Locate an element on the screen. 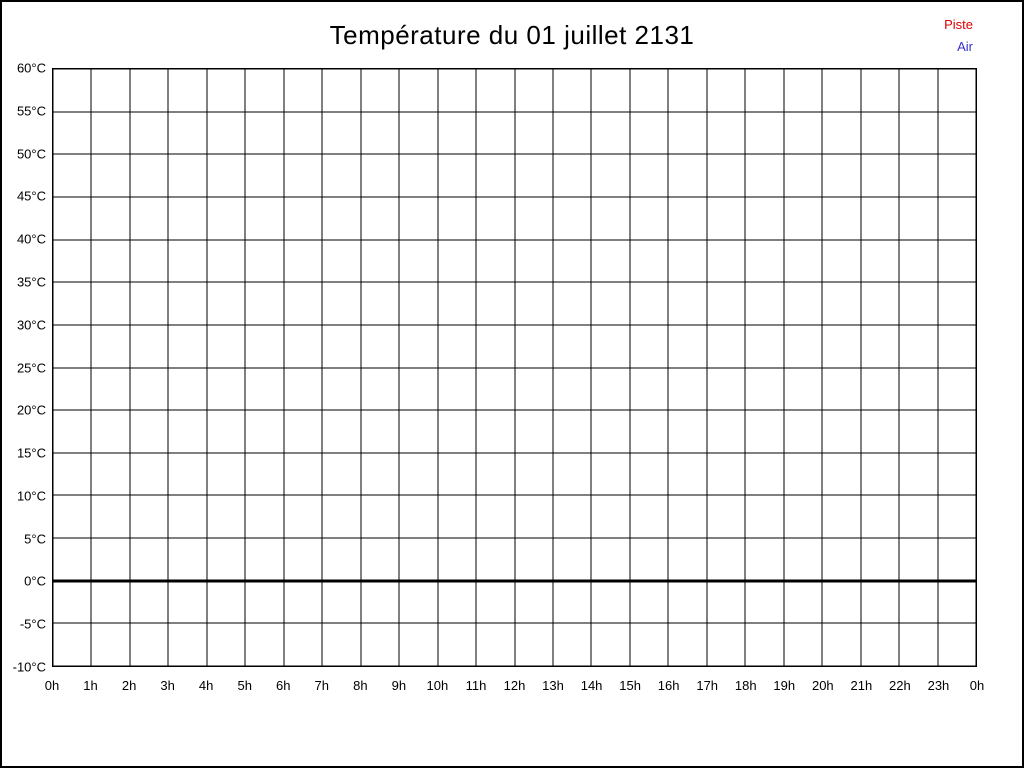 This screenshot has width=1024, height=768. x-tick-label: 18h is located at coordinates (745, 685).